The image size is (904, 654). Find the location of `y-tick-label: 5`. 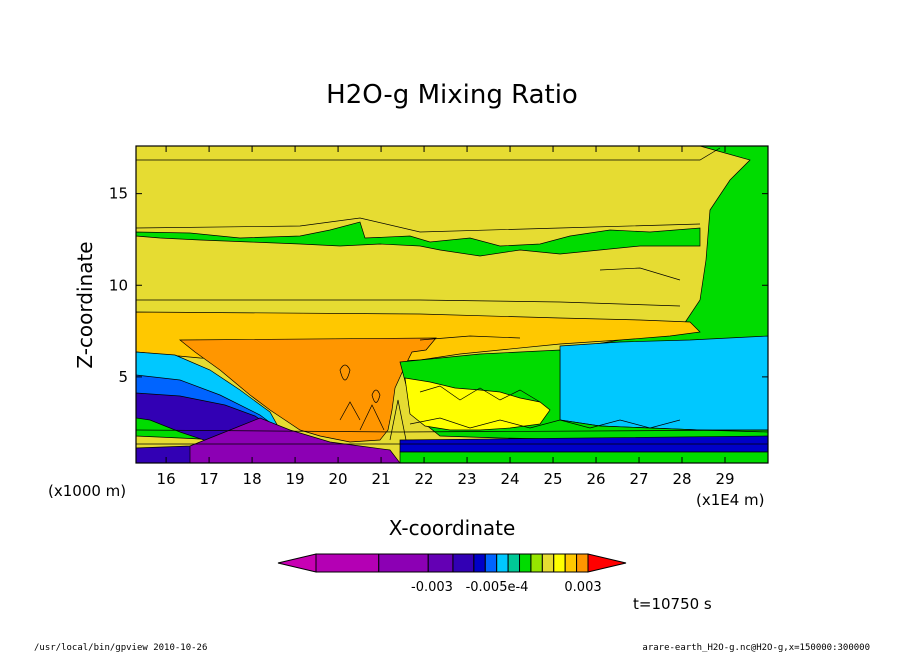

y-tick-label: 5 is located at coordinates (123, 377).